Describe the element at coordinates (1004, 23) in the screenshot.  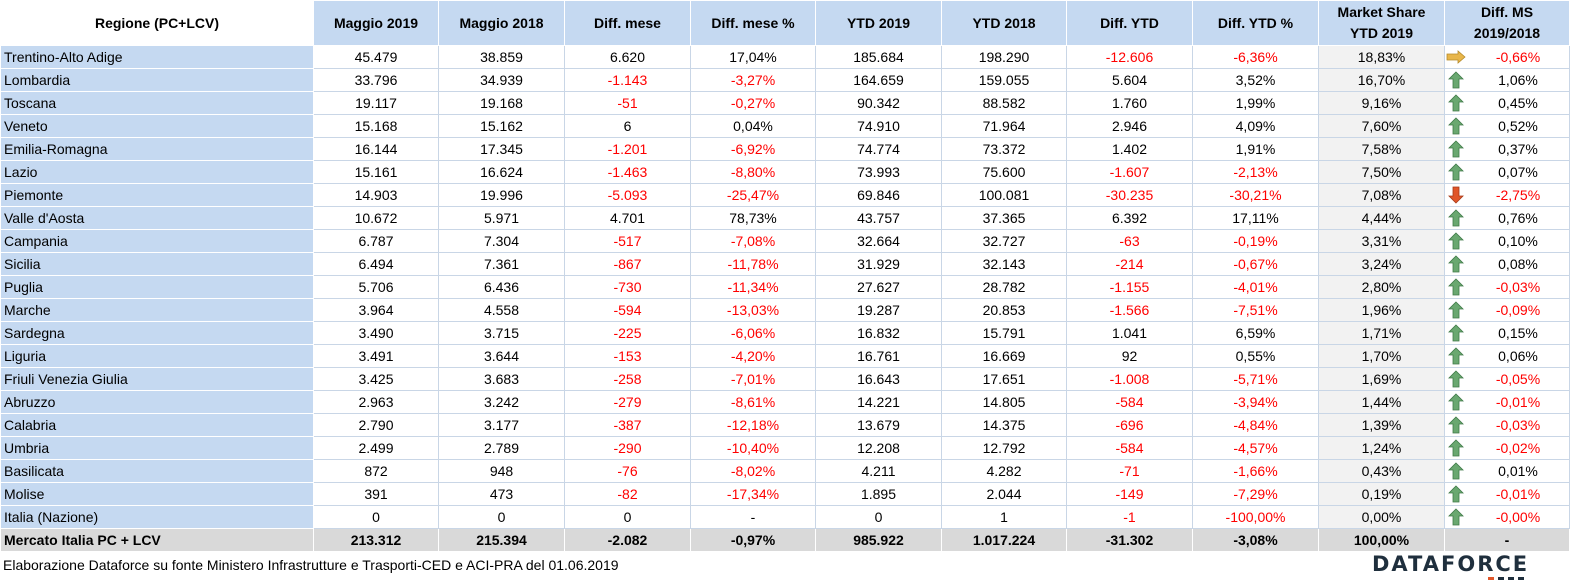
I see `header-ytd-2018: YTD 2018` at that location.